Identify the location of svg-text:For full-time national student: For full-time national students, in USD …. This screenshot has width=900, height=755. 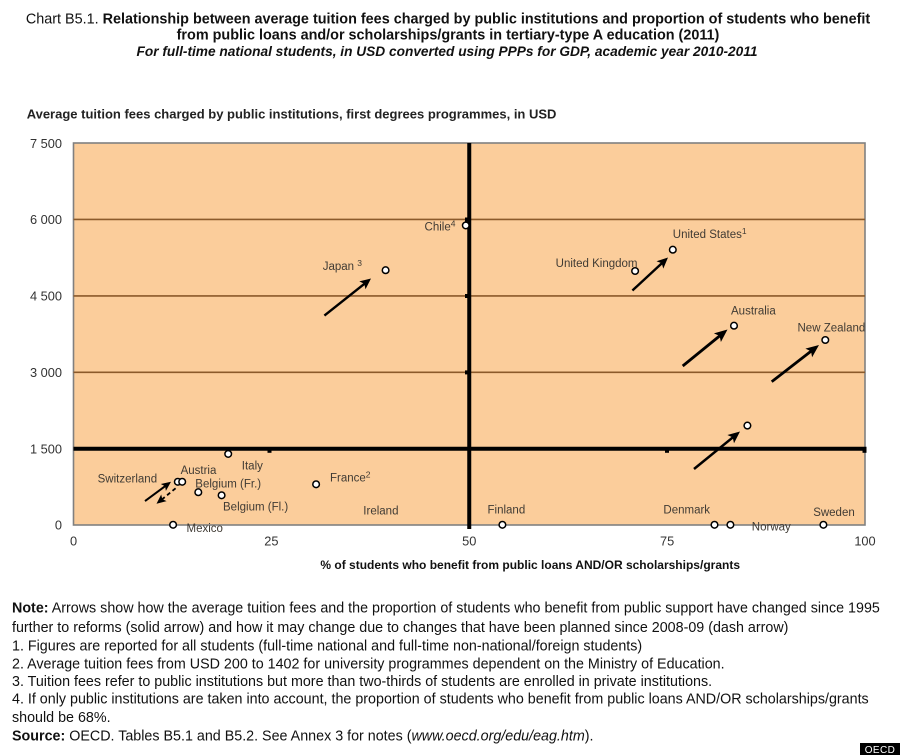
(447, 51).